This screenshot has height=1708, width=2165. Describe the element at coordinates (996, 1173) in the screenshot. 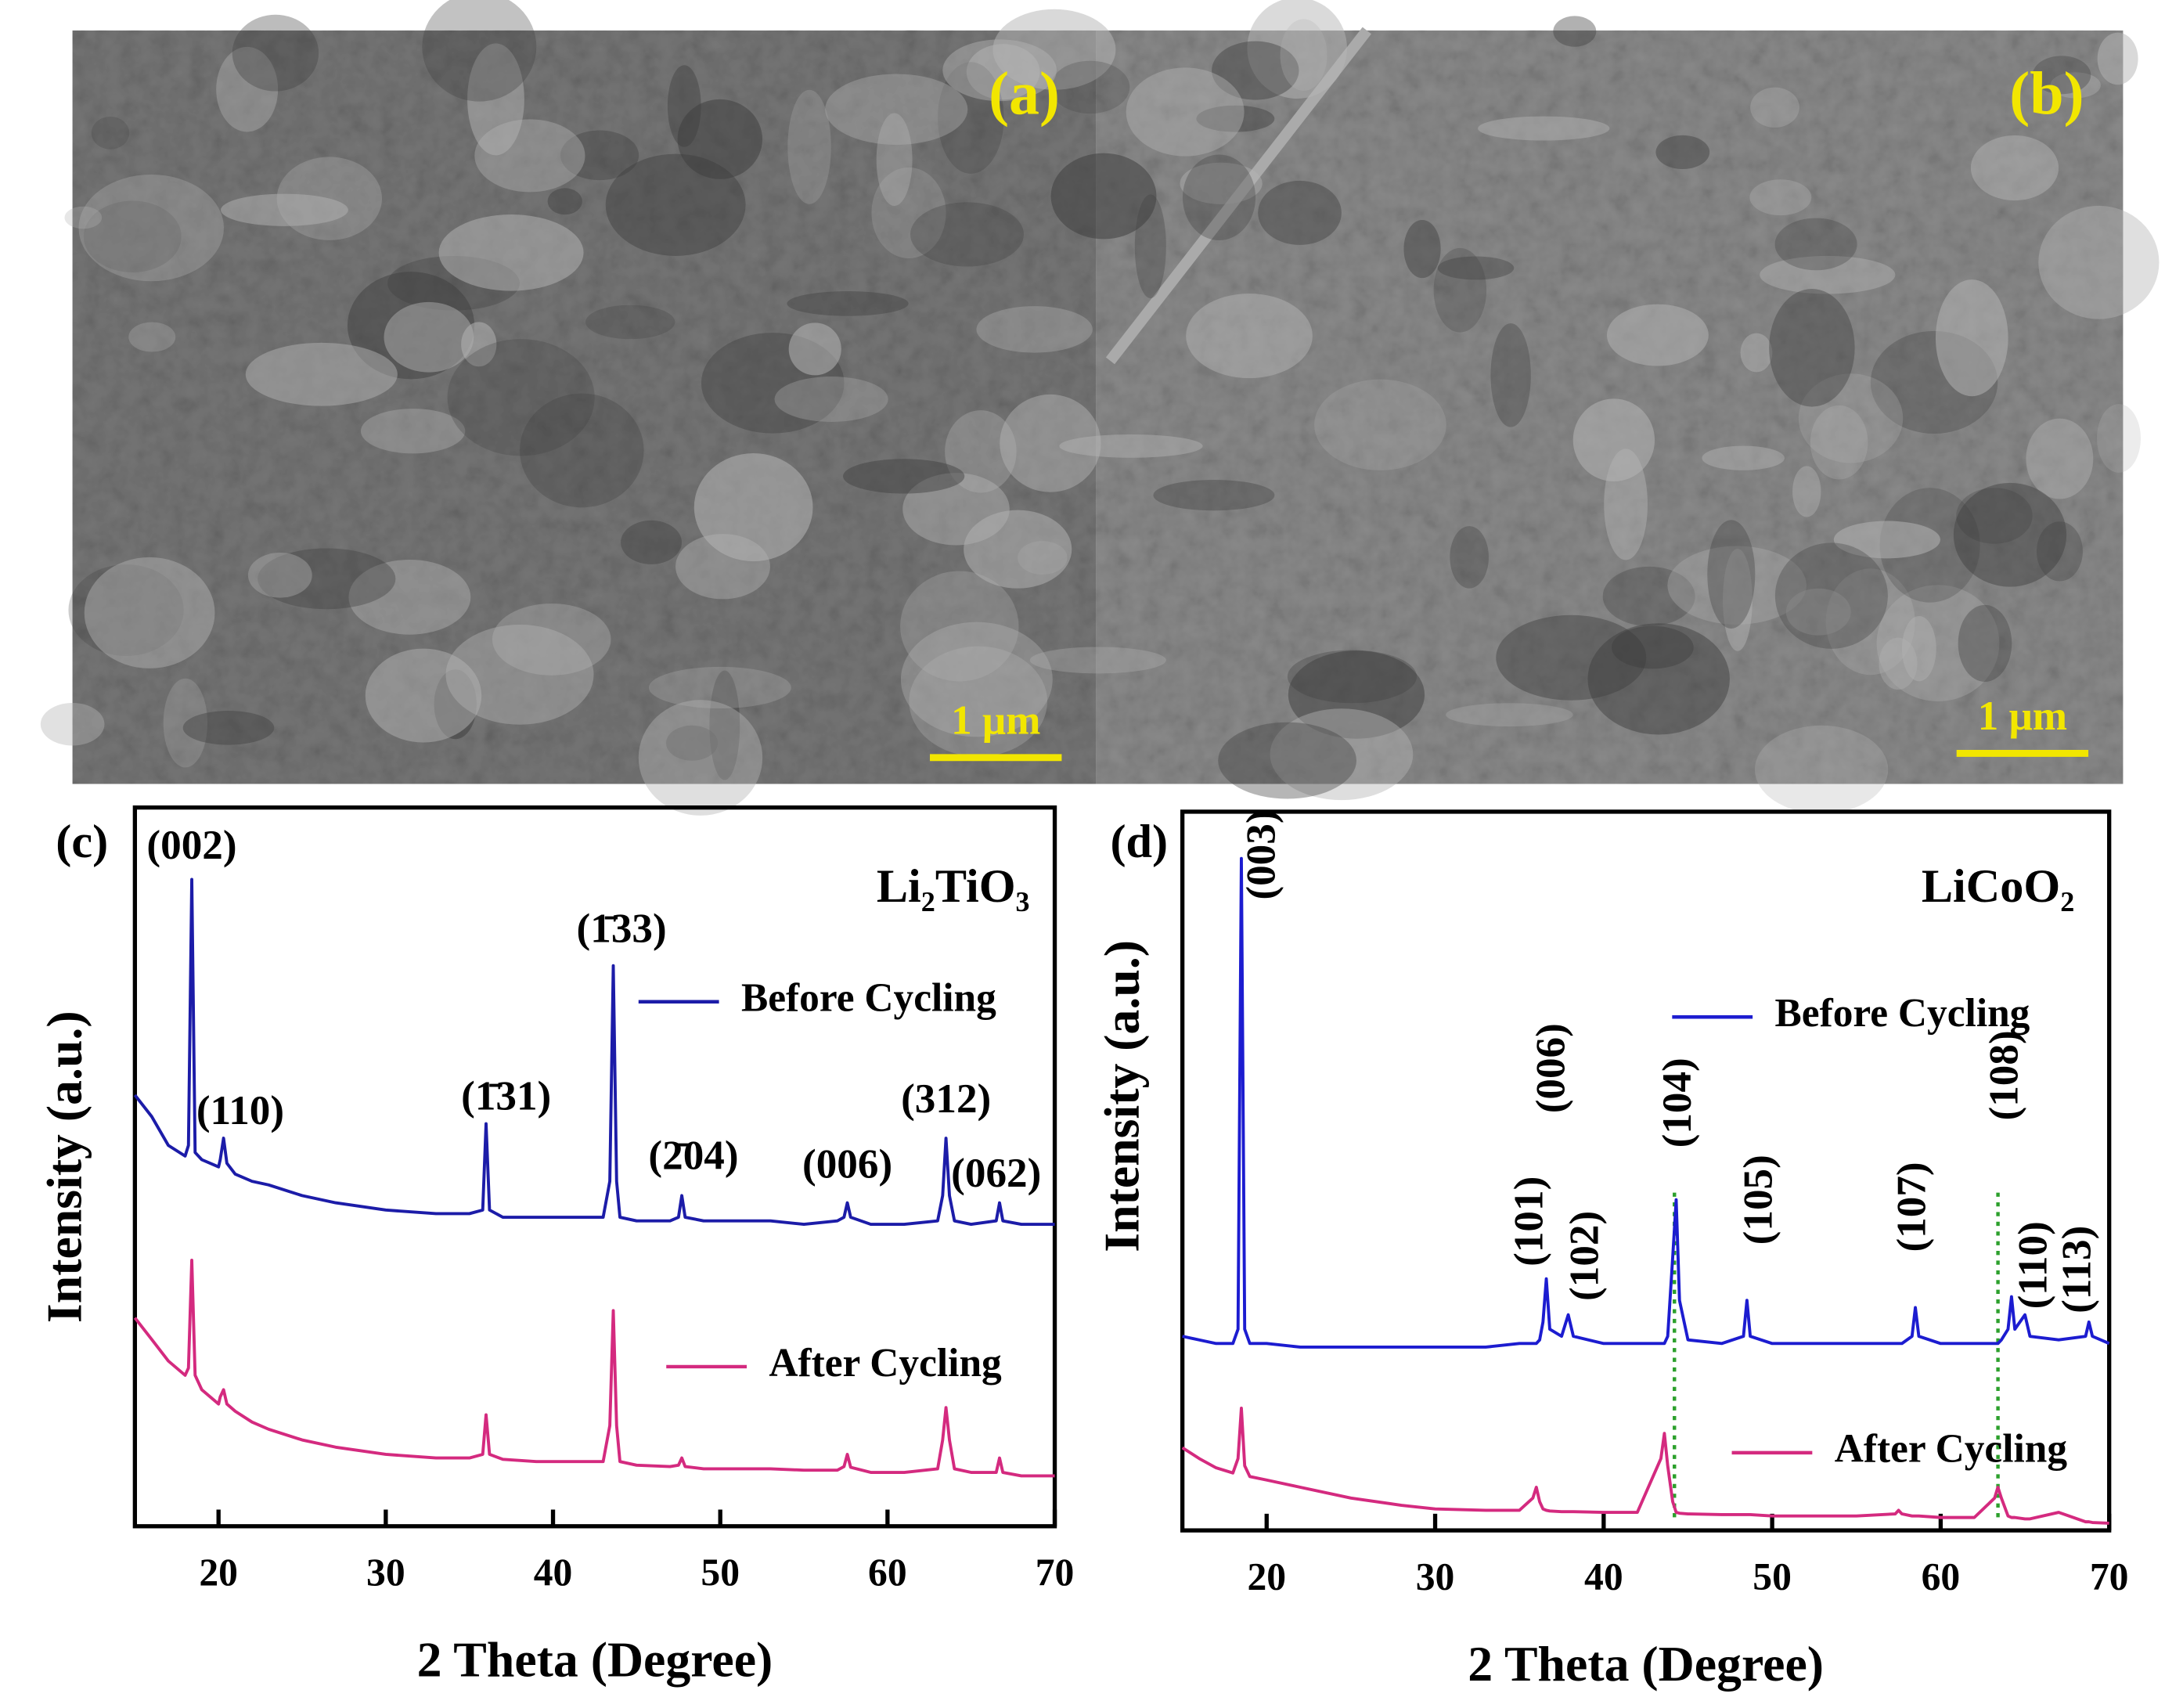

I see `peak-label: (062)` at that location.